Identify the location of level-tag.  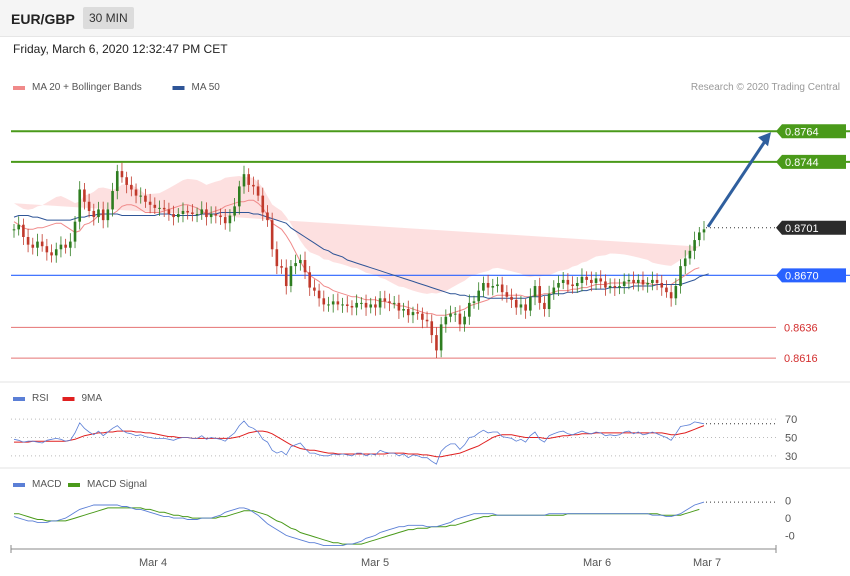
(811, 131).